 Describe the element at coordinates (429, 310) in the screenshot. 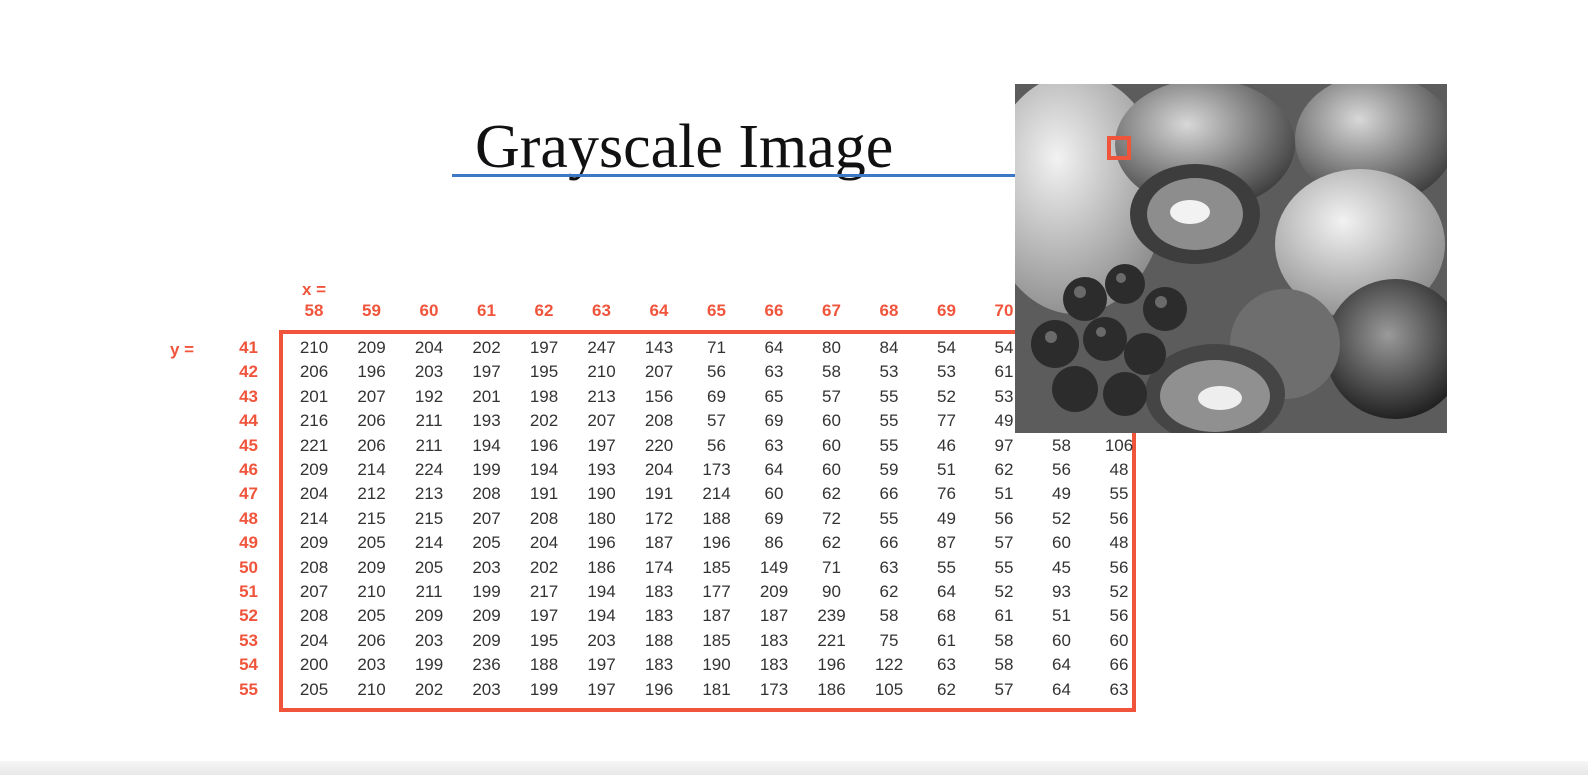

I see `x-header: 60` at that location.